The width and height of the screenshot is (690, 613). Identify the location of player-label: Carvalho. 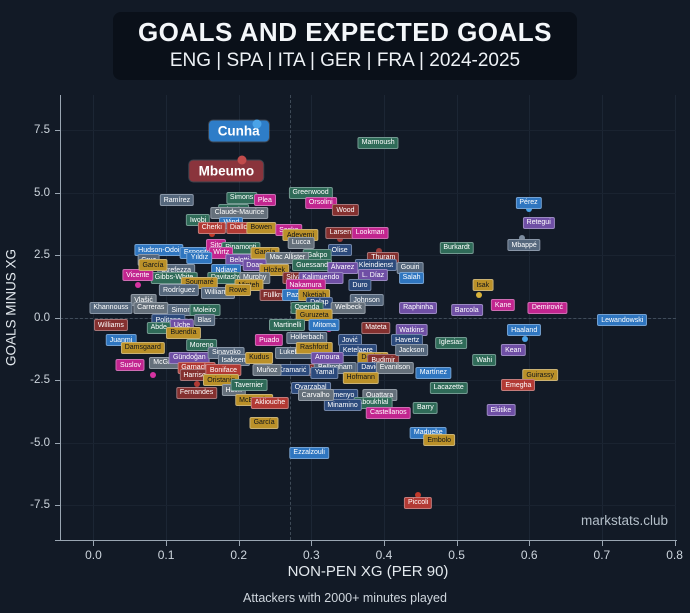
(315, 395).